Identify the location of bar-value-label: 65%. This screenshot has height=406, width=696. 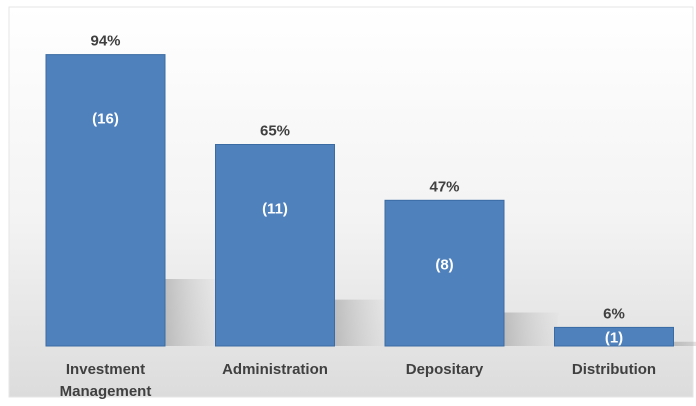
(275, 131).